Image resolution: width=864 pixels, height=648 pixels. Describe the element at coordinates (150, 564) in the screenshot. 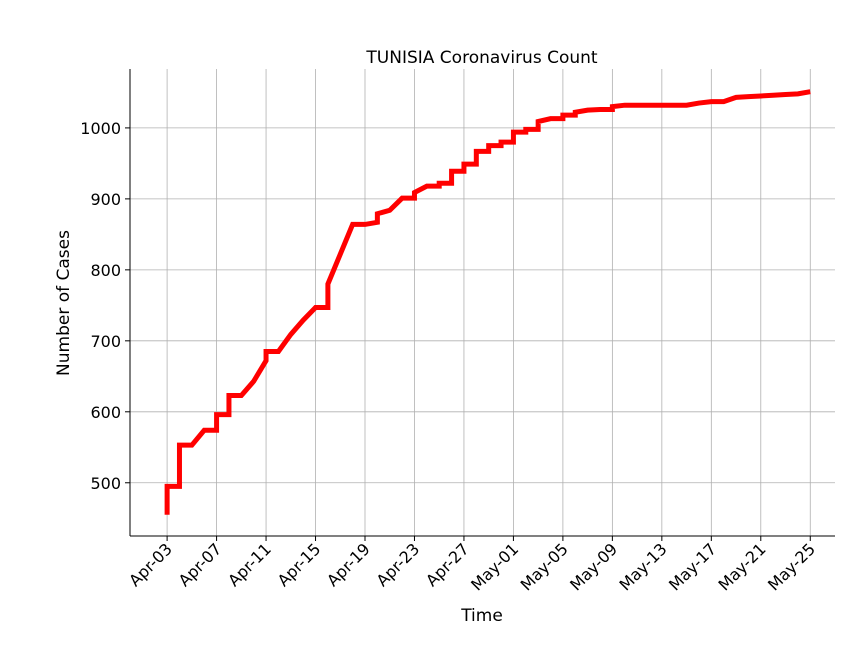

I see `x-tick-label: Apr-03` at that location.